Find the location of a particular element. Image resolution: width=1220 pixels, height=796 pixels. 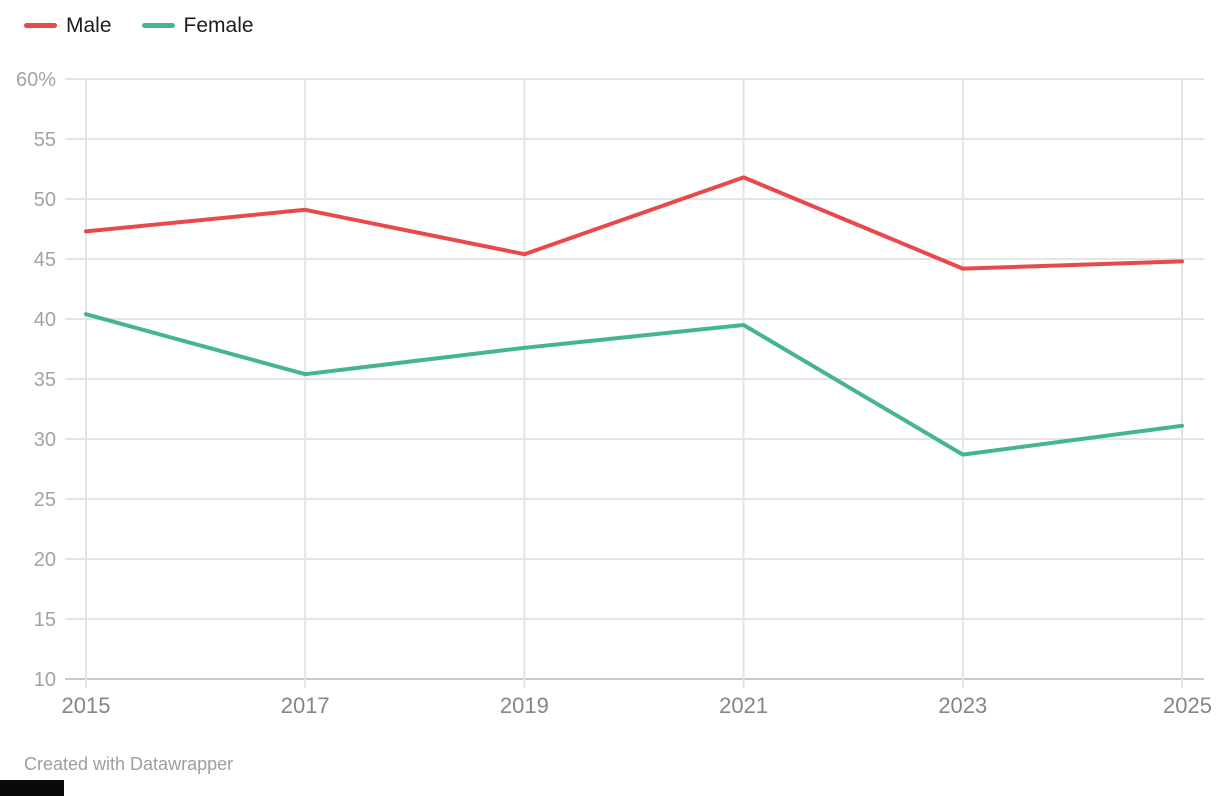

y-tick-label: 10 is located at coordinates (45, 680).